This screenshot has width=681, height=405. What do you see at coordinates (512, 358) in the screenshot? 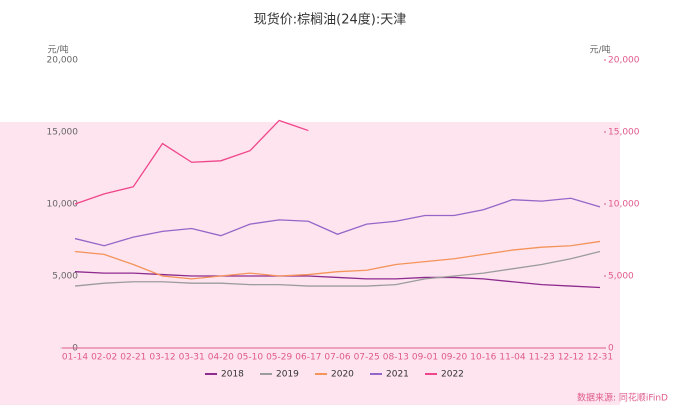
I see `x-tick-label: 11-04` at bounding box center [512, 358].